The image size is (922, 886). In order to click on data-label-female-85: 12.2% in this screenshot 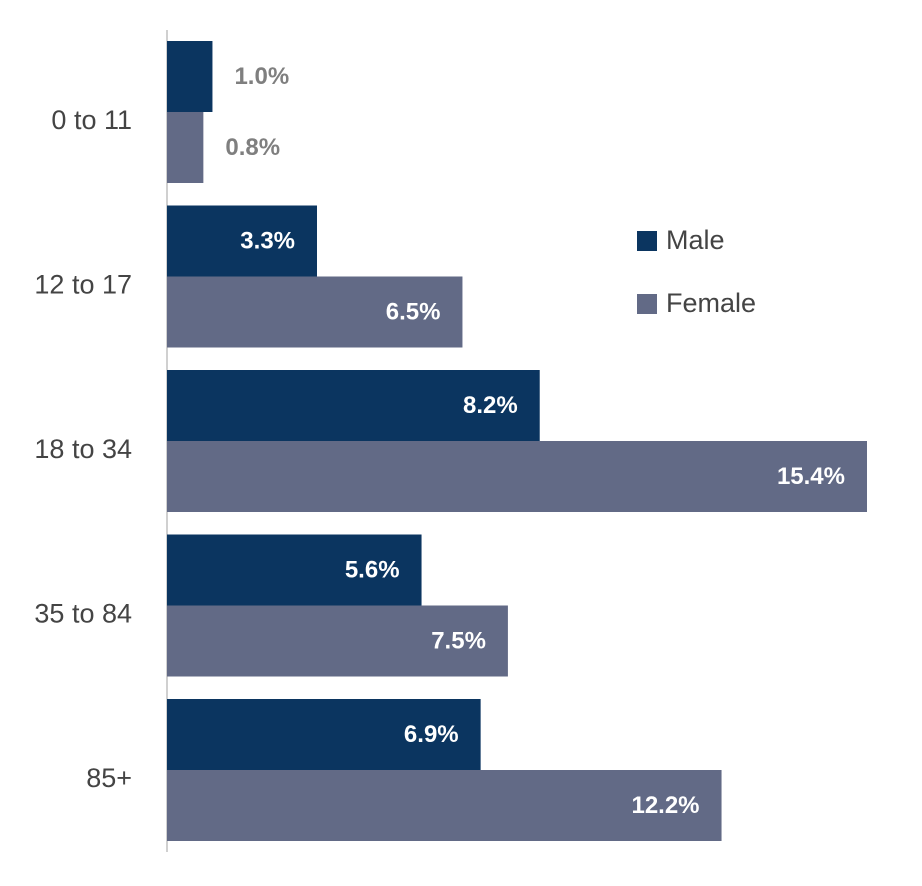, I will do `click(665, 805)`.